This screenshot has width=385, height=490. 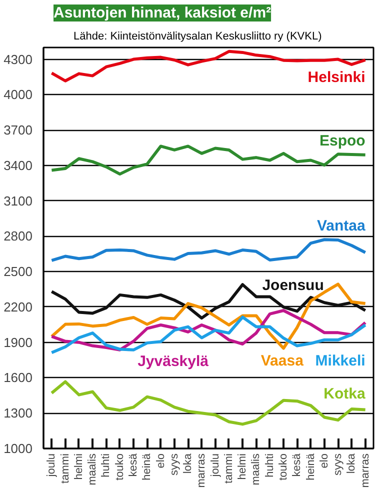 I want to click on y-tick-label: 1600, so click(x=18, y=378).